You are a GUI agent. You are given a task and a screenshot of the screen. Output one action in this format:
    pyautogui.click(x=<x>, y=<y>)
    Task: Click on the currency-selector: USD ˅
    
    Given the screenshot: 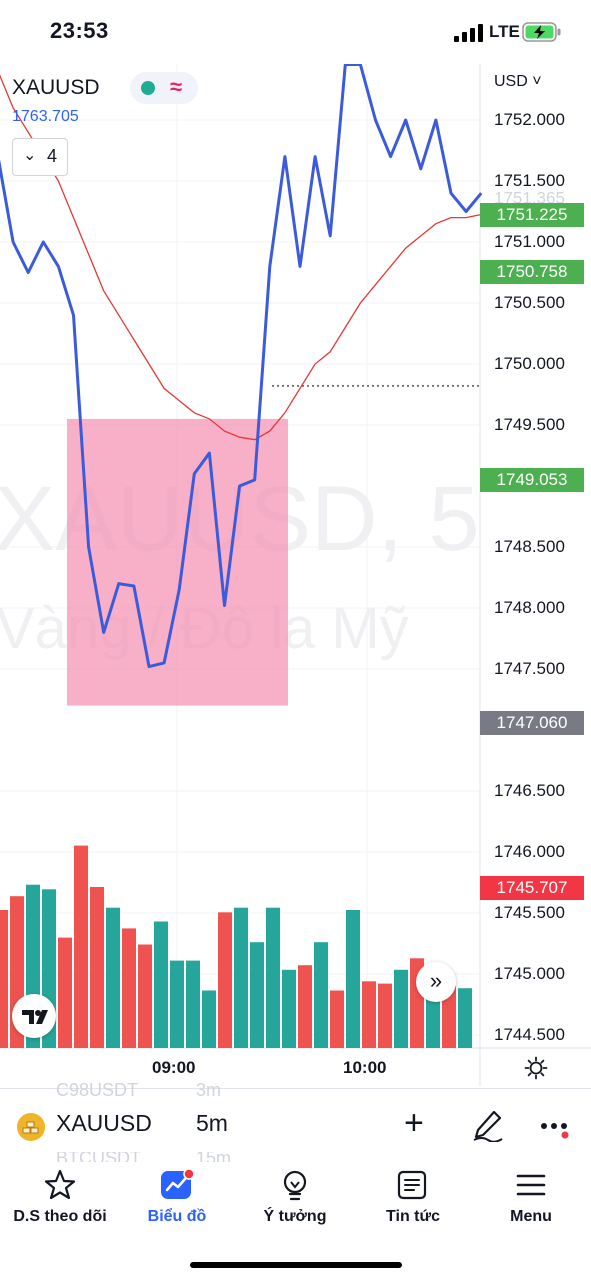 What is the action you would take?
    pyautogui.click(x=518, y=82)
    